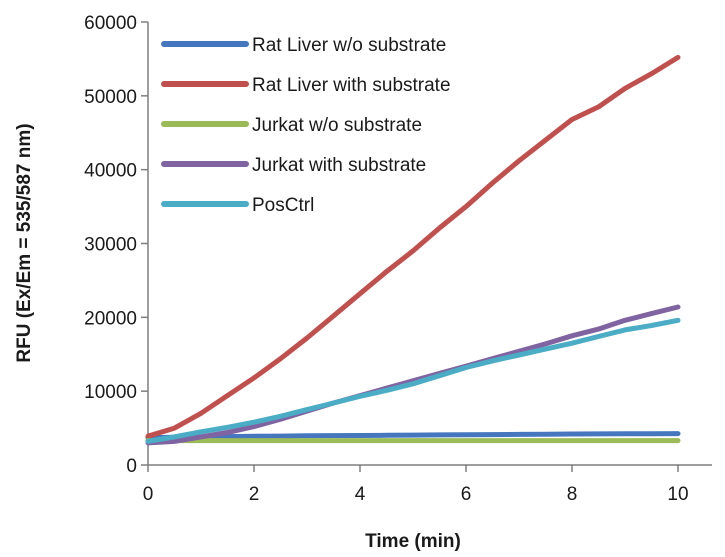 The height and width of the screenshot is (557, 725). I want to click on legend-label: Rat Liver w/o substrate, so click(349, 45).